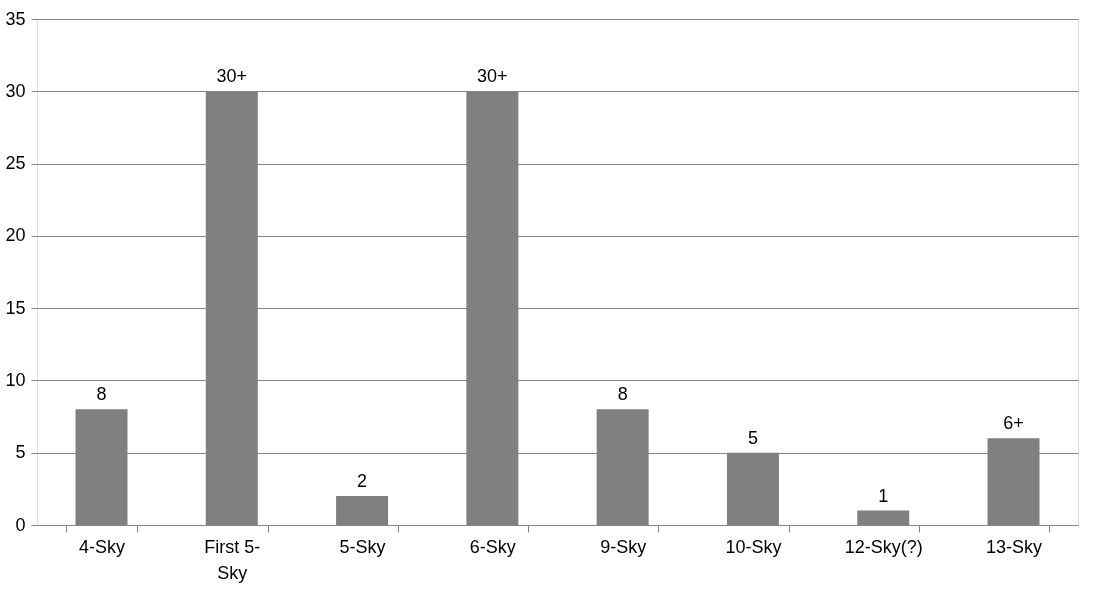  I want to click on x-tick-label: 10-Sky, so click(753, 546).